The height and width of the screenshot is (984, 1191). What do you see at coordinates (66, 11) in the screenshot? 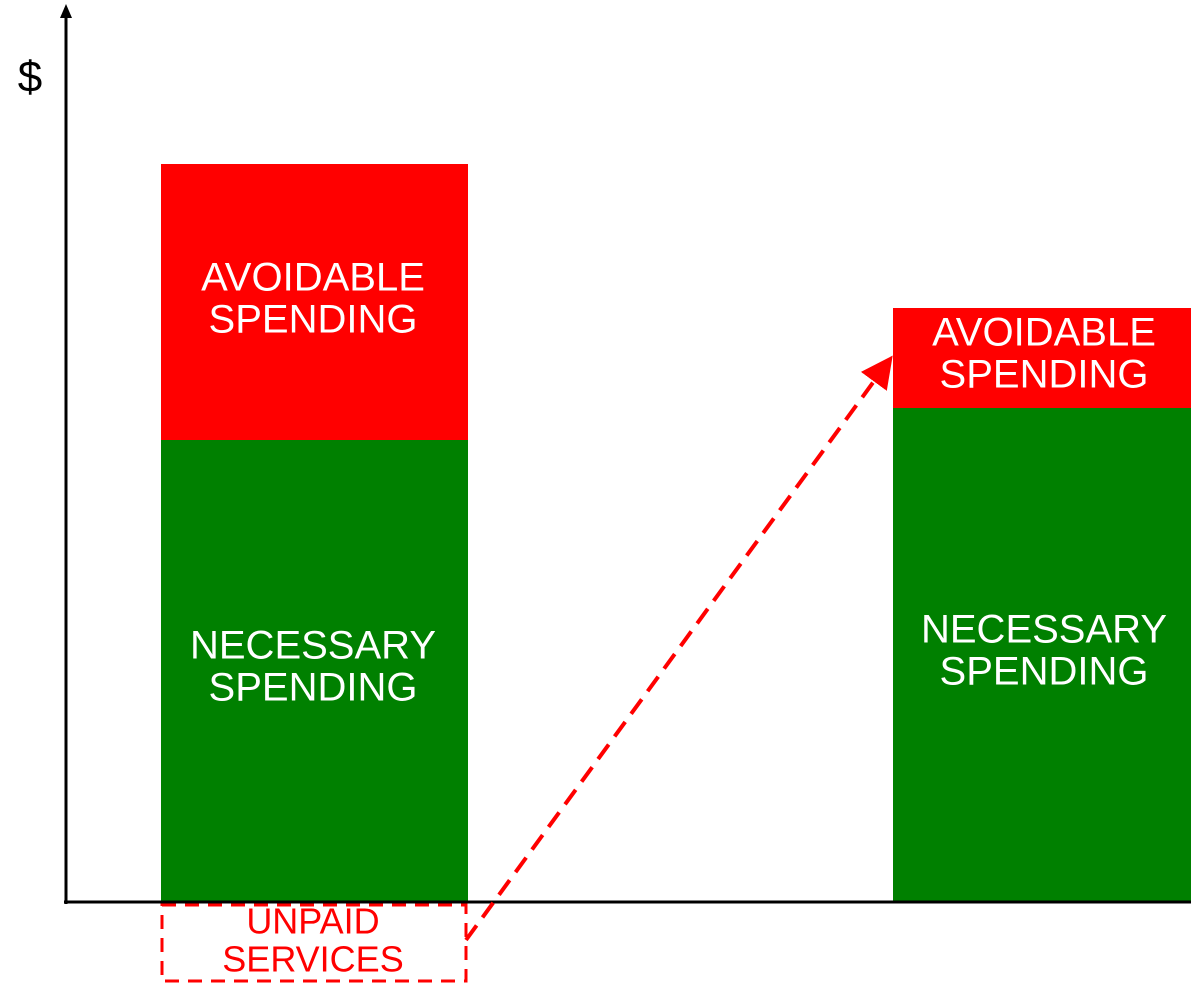
I see `y-axis-arrow` at bounding box center [66, 11].